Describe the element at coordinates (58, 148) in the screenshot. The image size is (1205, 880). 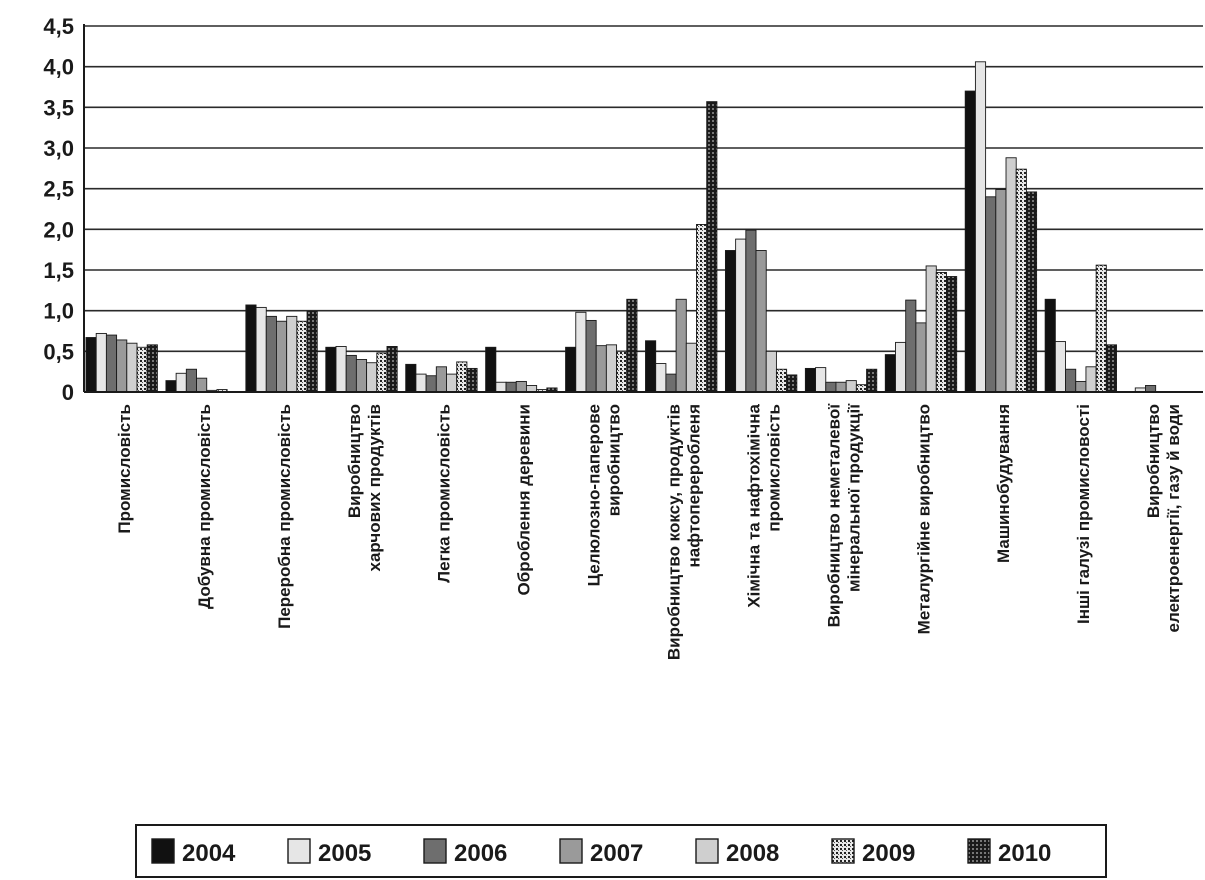
I see `y-tick-label: 3,0` at that location.